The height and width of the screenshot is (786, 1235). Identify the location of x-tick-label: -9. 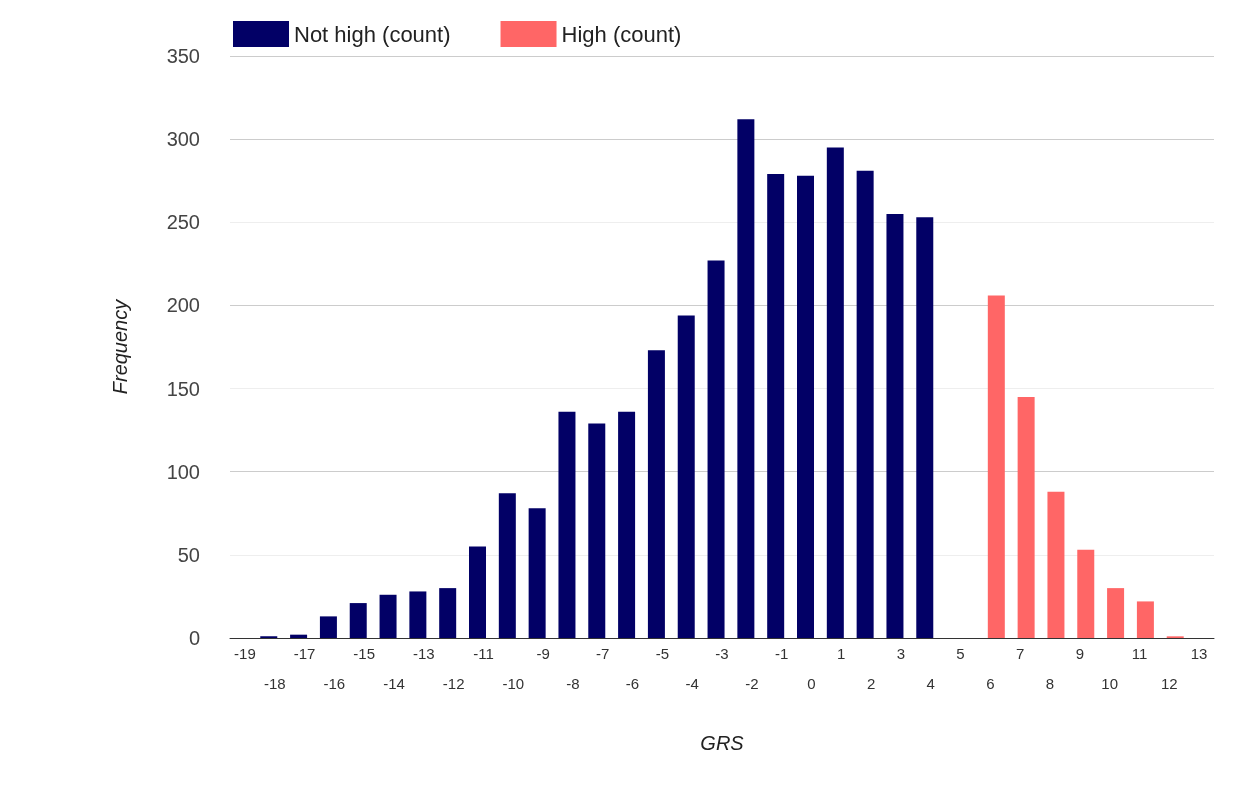
(543, 653).